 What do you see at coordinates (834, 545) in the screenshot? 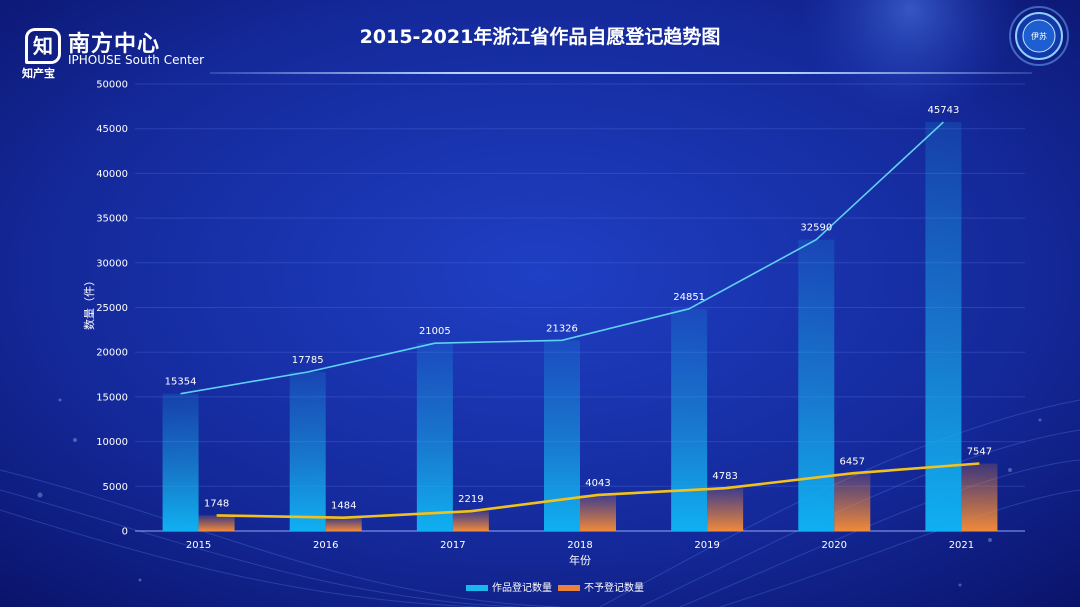
I see `x-tick-label: 2020` at bounding box center [834, 545].